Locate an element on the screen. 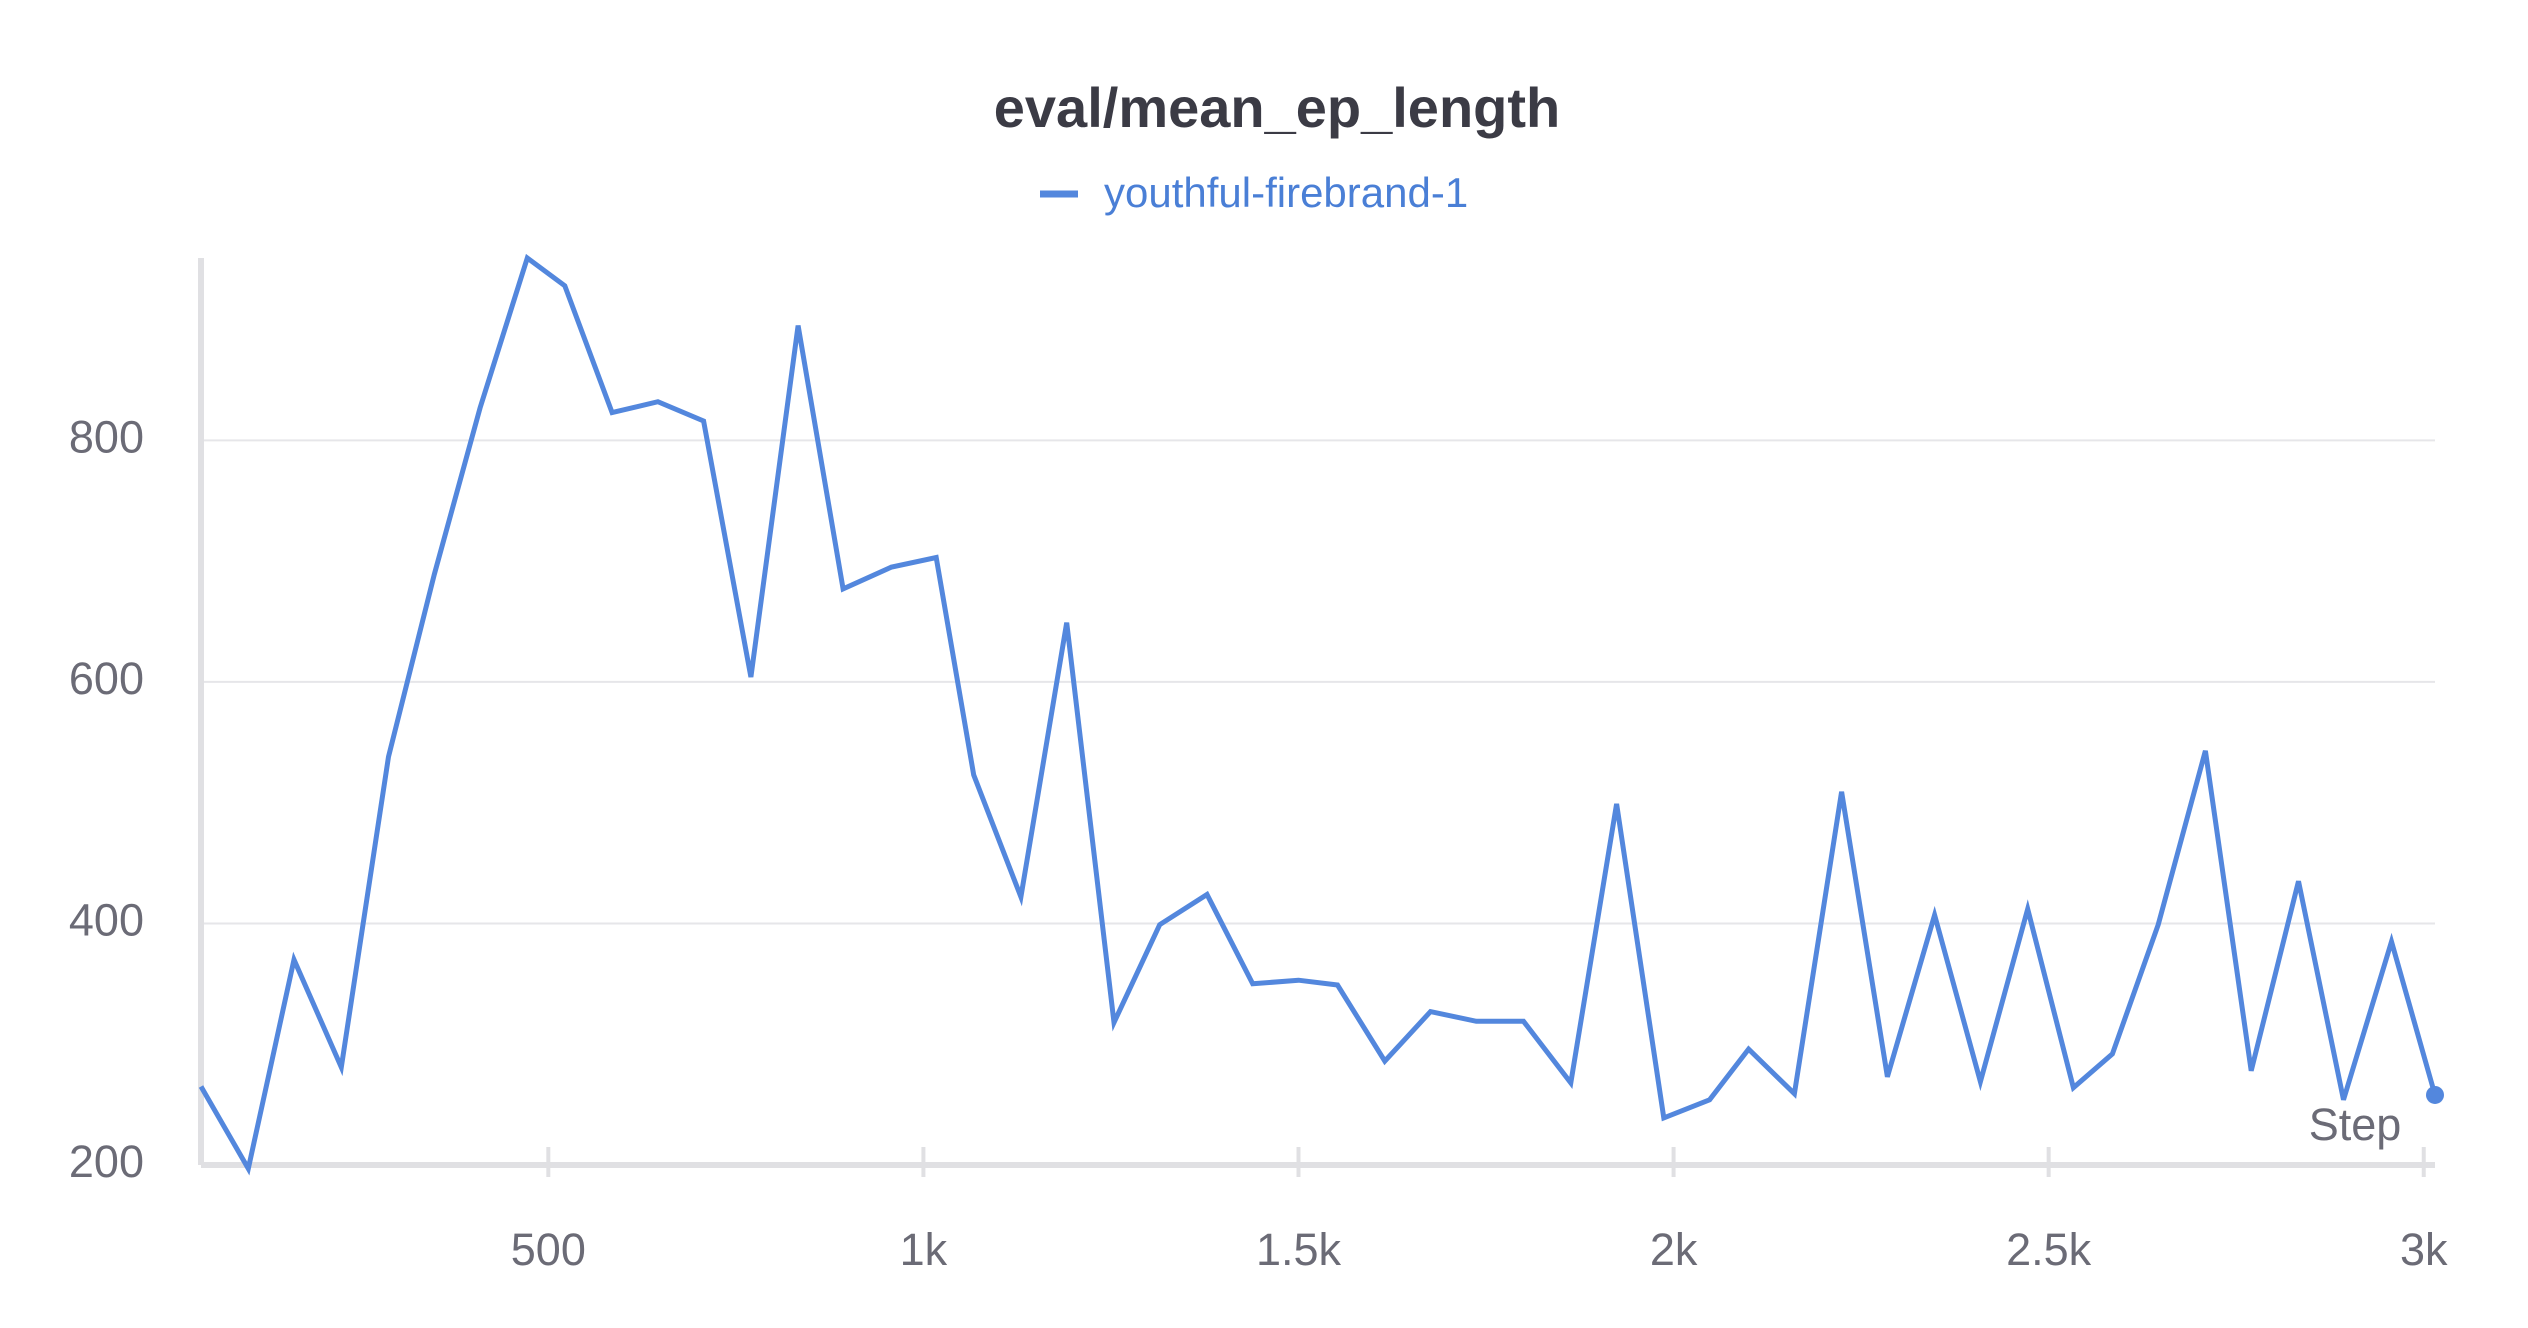  y-tick-label: 400 is located at coordinates (106, 919).